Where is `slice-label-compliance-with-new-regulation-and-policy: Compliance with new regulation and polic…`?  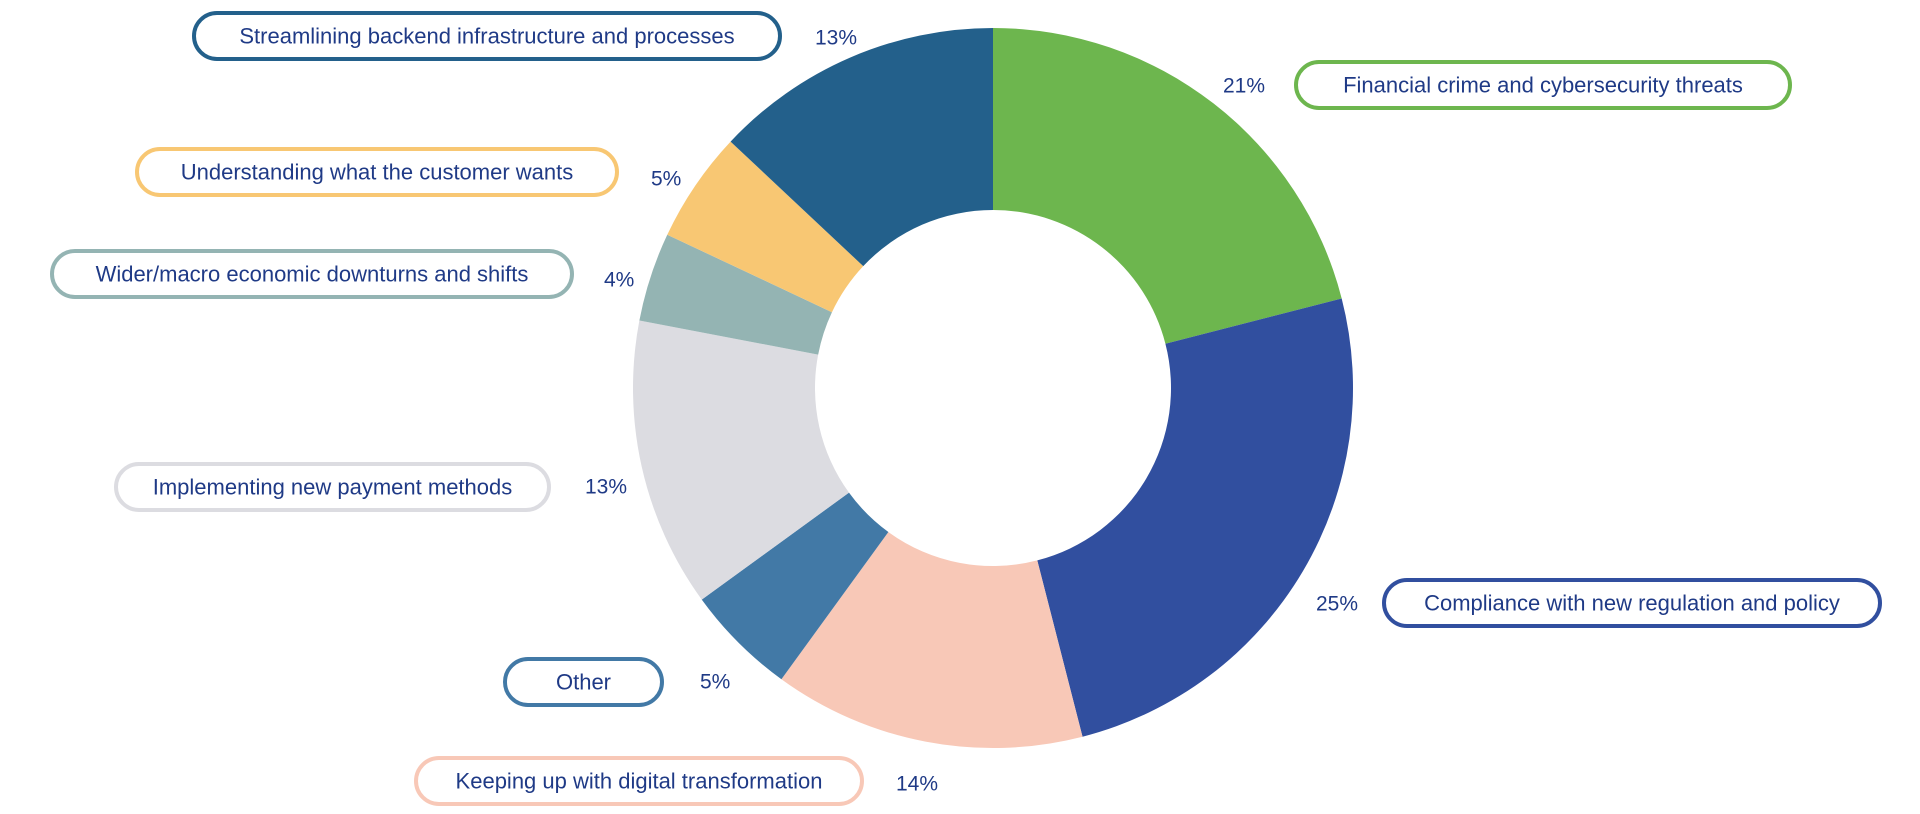
slice-label-compliance-with-new-regulation-and-policy: Compliance with new regulation and polic… is located at coordinates (1632, 603).